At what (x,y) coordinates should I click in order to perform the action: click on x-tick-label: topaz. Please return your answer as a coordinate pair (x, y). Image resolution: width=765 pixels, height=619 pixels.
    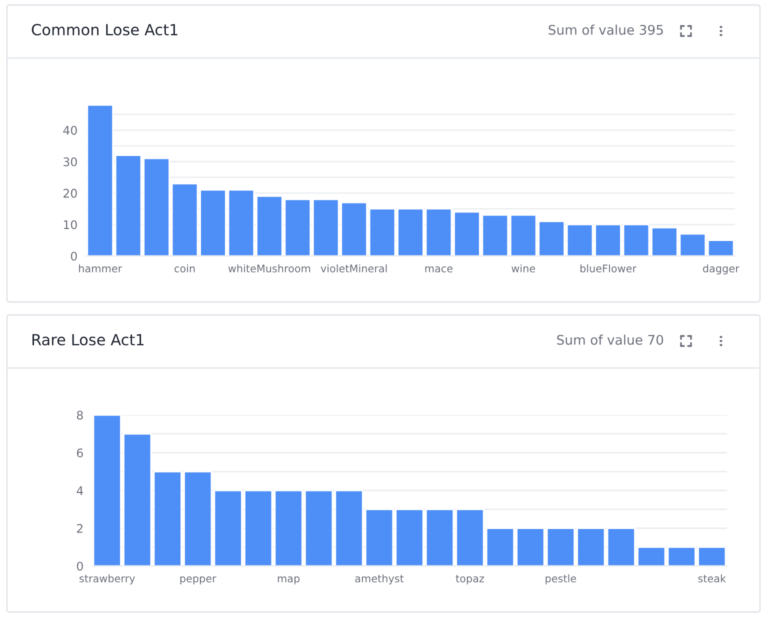
    Looking at the image, I should click on (470, 579).